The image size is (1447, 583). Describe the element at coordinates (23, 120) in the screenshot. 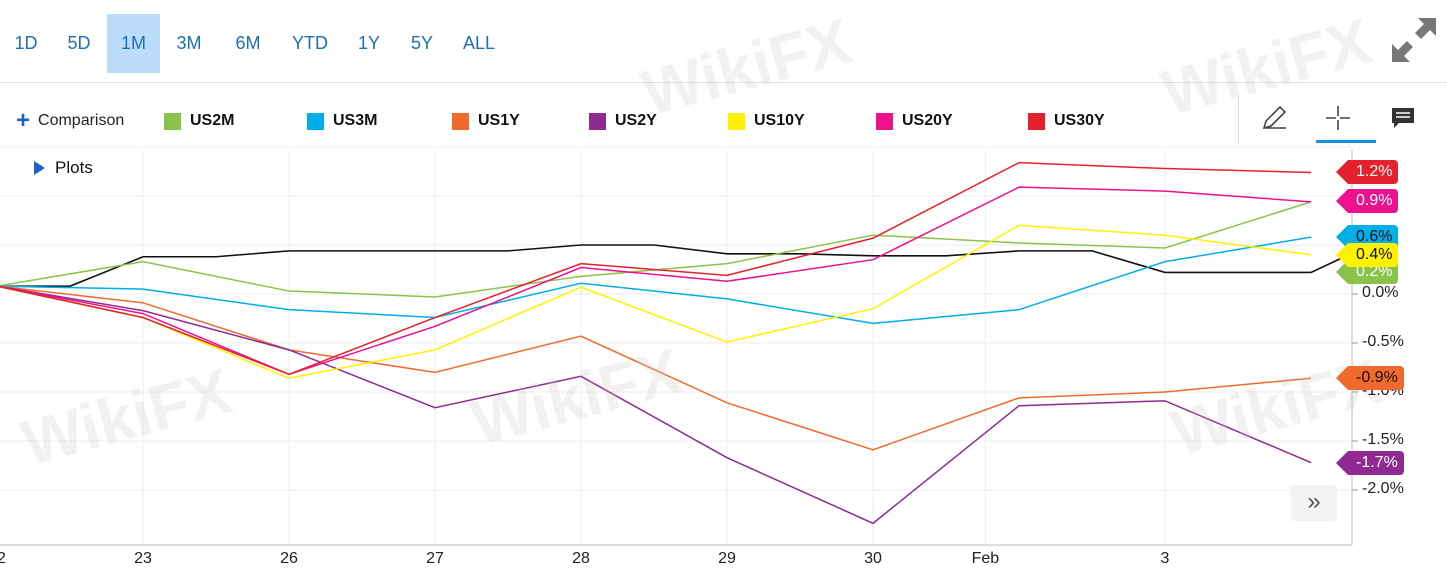

I see `plus-icon: +` at that location.